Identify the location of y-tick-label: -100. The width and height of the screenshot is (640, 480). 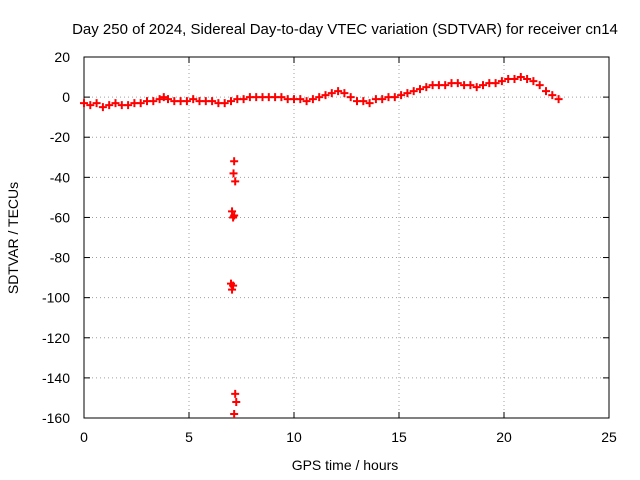
(56, 298).